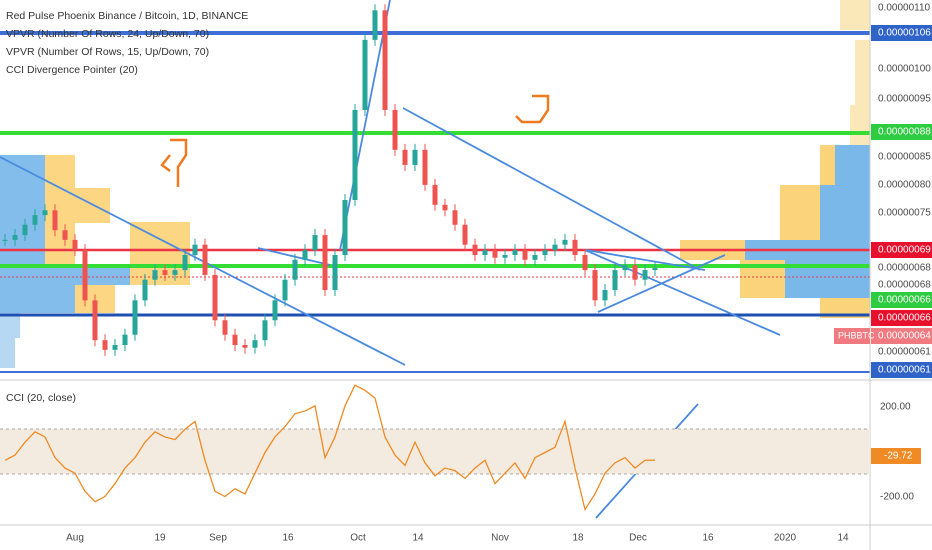 The width and height of the screenshot is (932, 550). Describe the element at coordinates (895, 407) in the screenshot. I see `cci-axis-label: 200.00` at that location.